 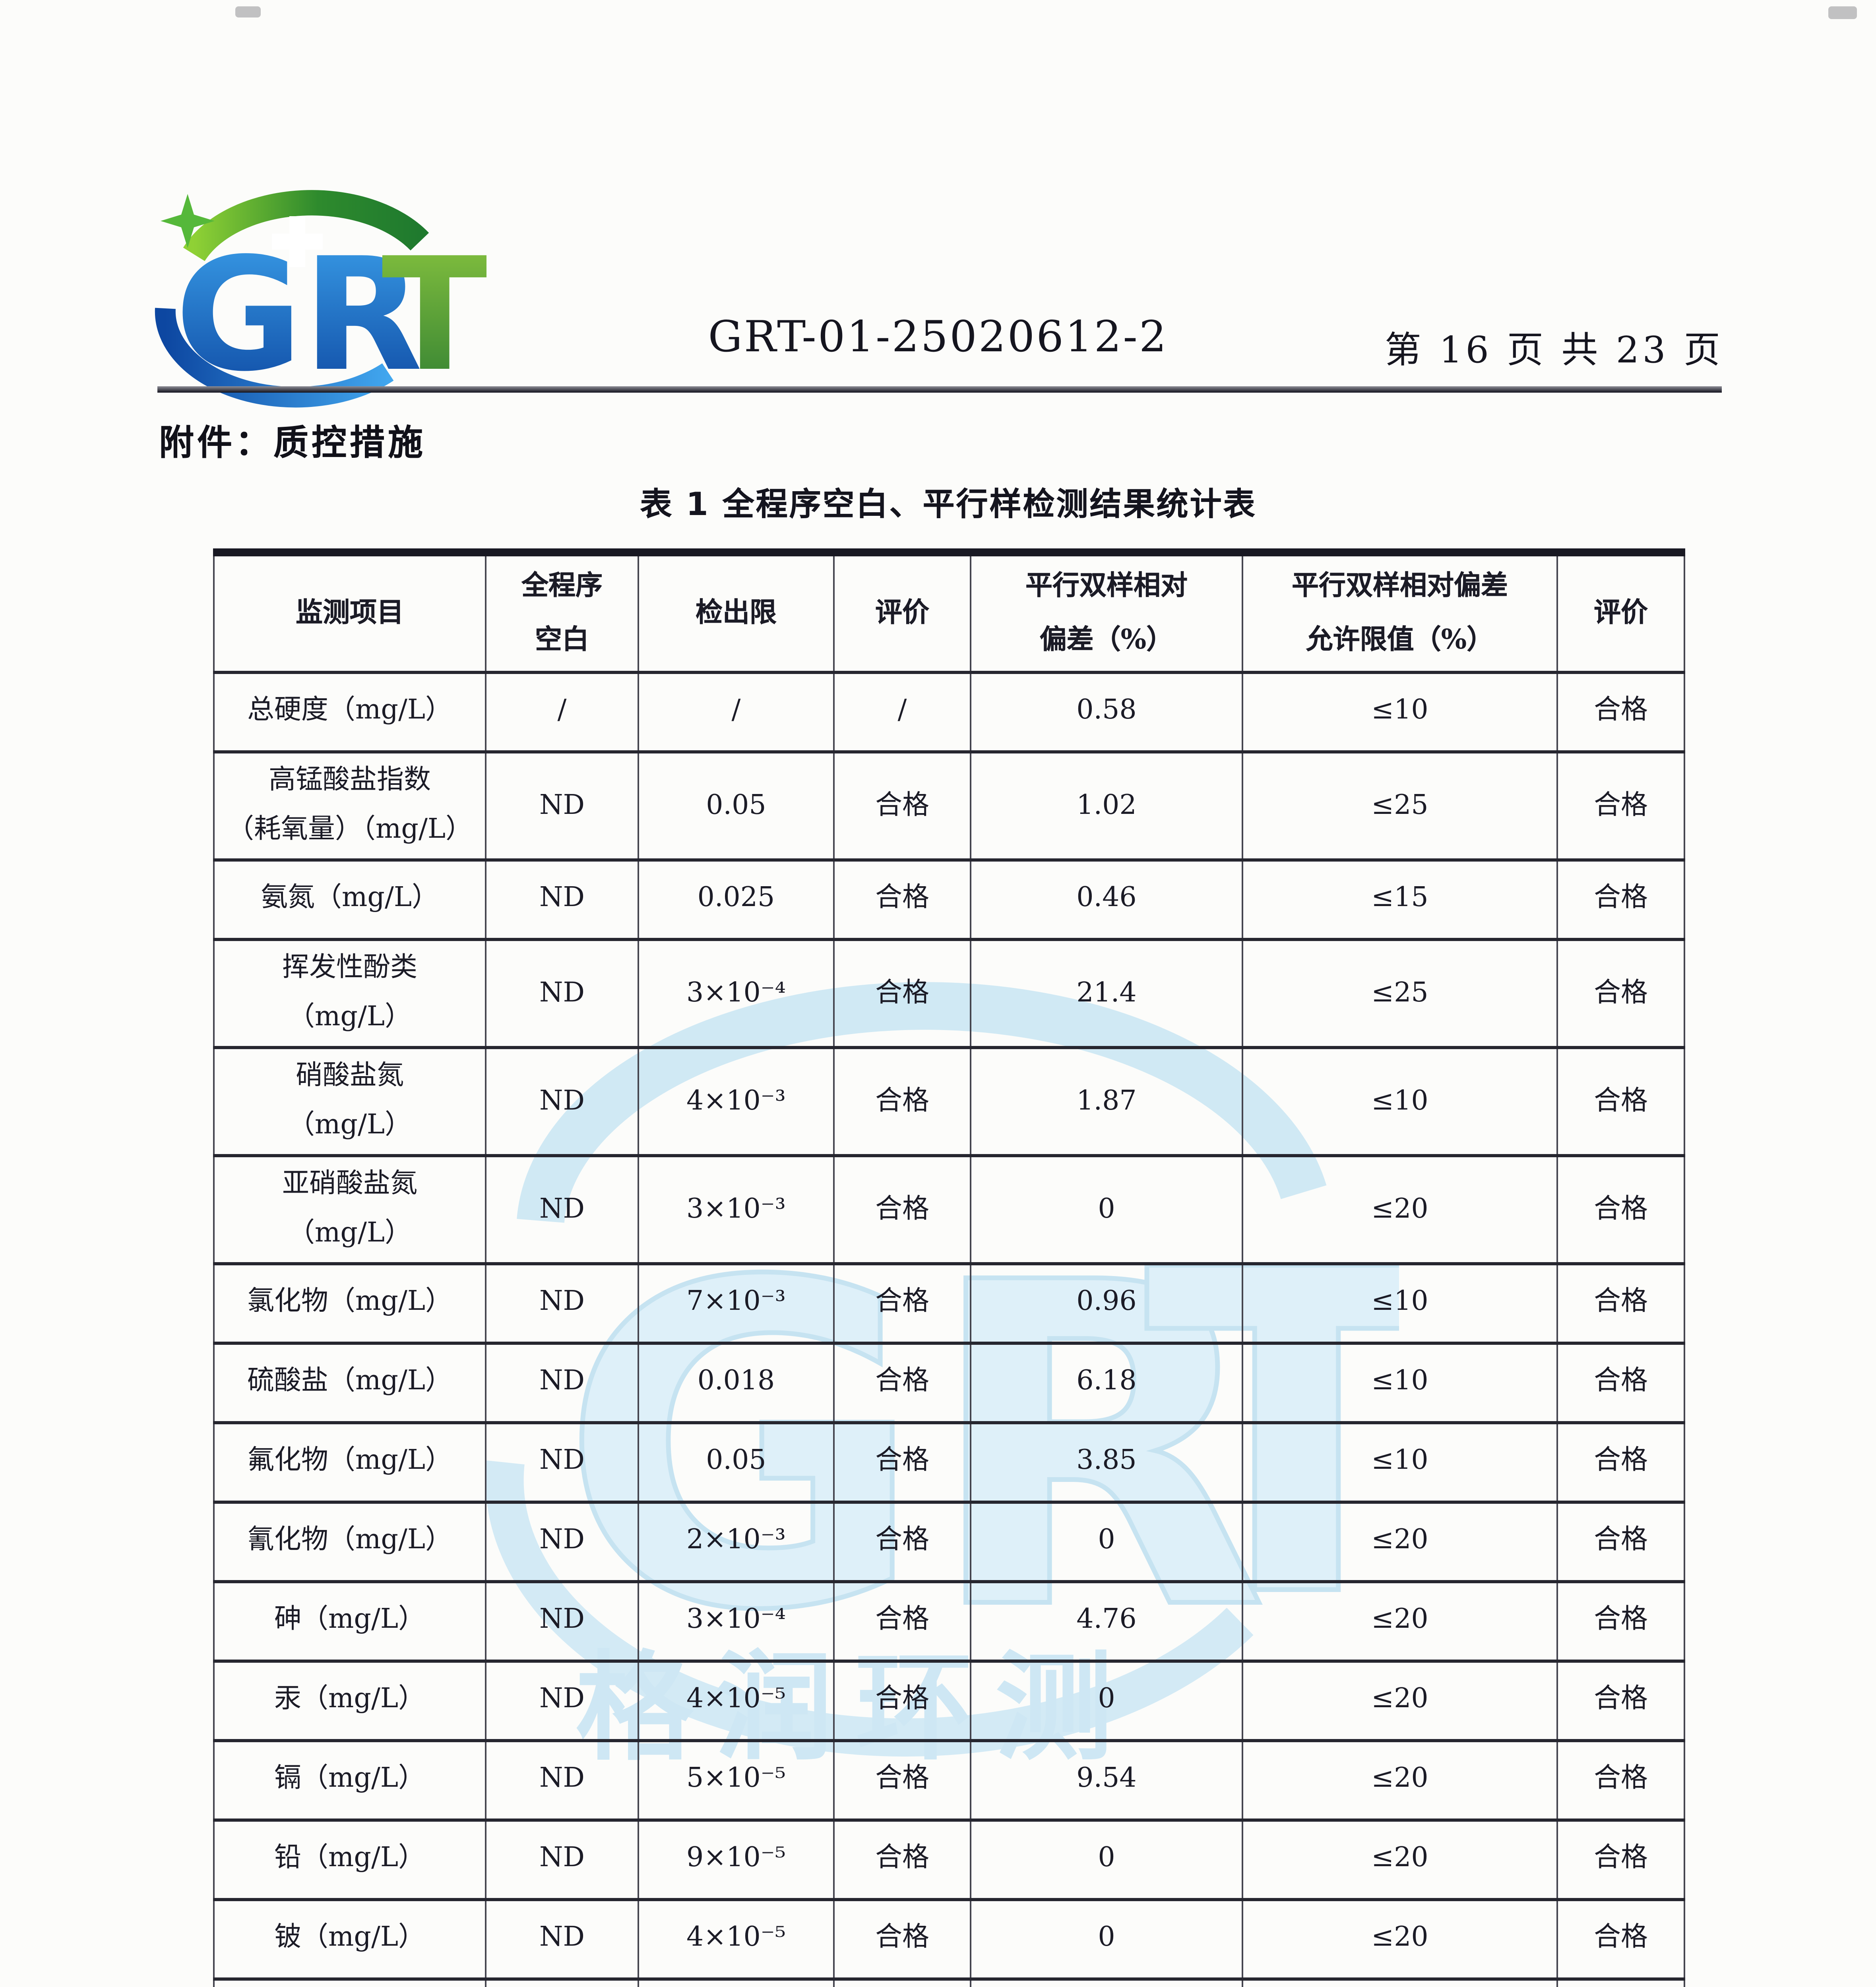 I want to click on header-cell-eval1: 评价, so click(x=902, y=613).